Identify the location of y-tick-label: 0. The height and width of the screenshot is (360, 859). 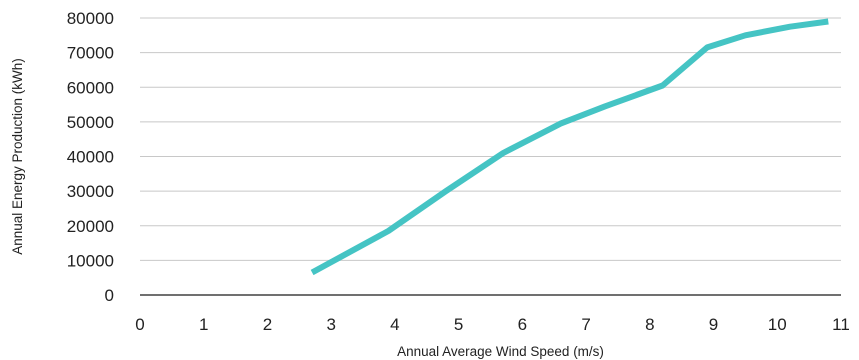
(109, 295).